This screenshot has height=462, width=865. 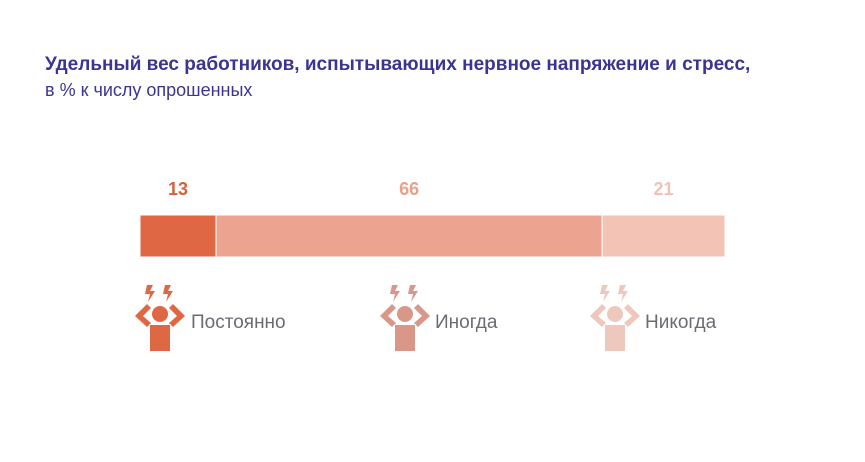 What do you see at coordinates (238, 322) in the screenshot?
I see `legend-label: Постоянно` at bounding box center [238, 322].